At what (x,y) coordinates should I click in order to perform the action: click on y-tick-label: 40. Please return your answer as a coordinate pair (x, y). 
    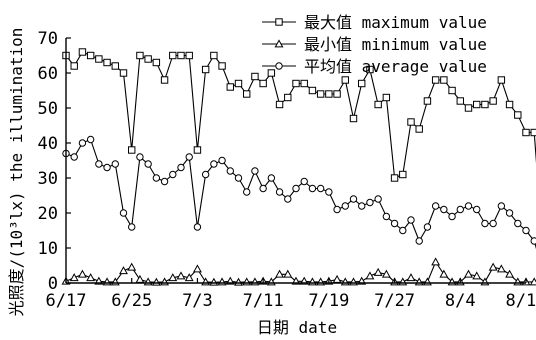
    Looking at the image, I should click on (48, 144).